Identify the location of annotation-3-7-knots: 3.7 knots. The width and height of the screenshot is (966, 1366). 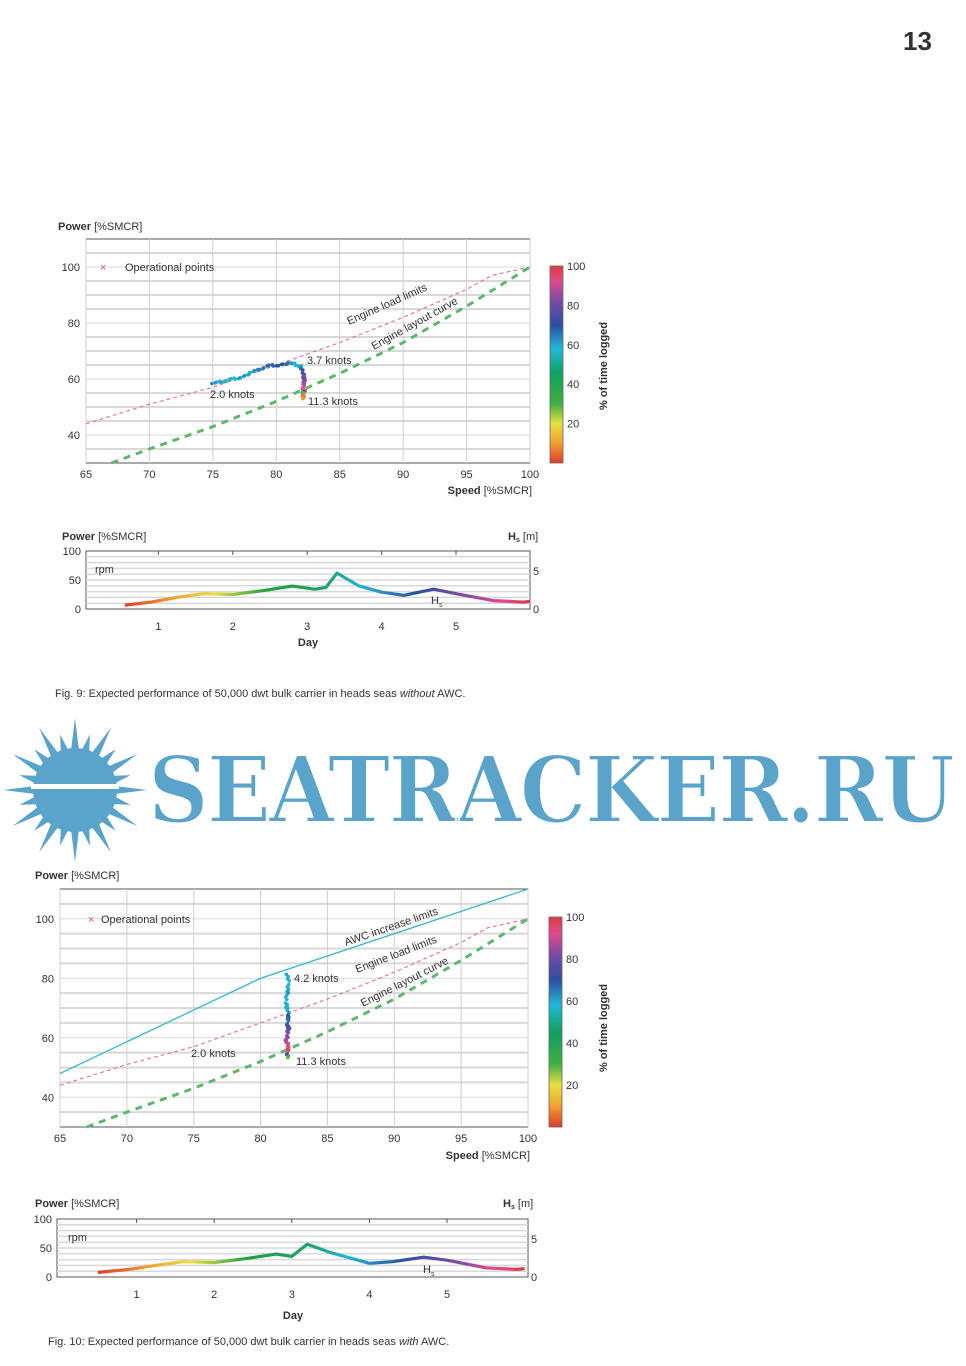
(329, 361).